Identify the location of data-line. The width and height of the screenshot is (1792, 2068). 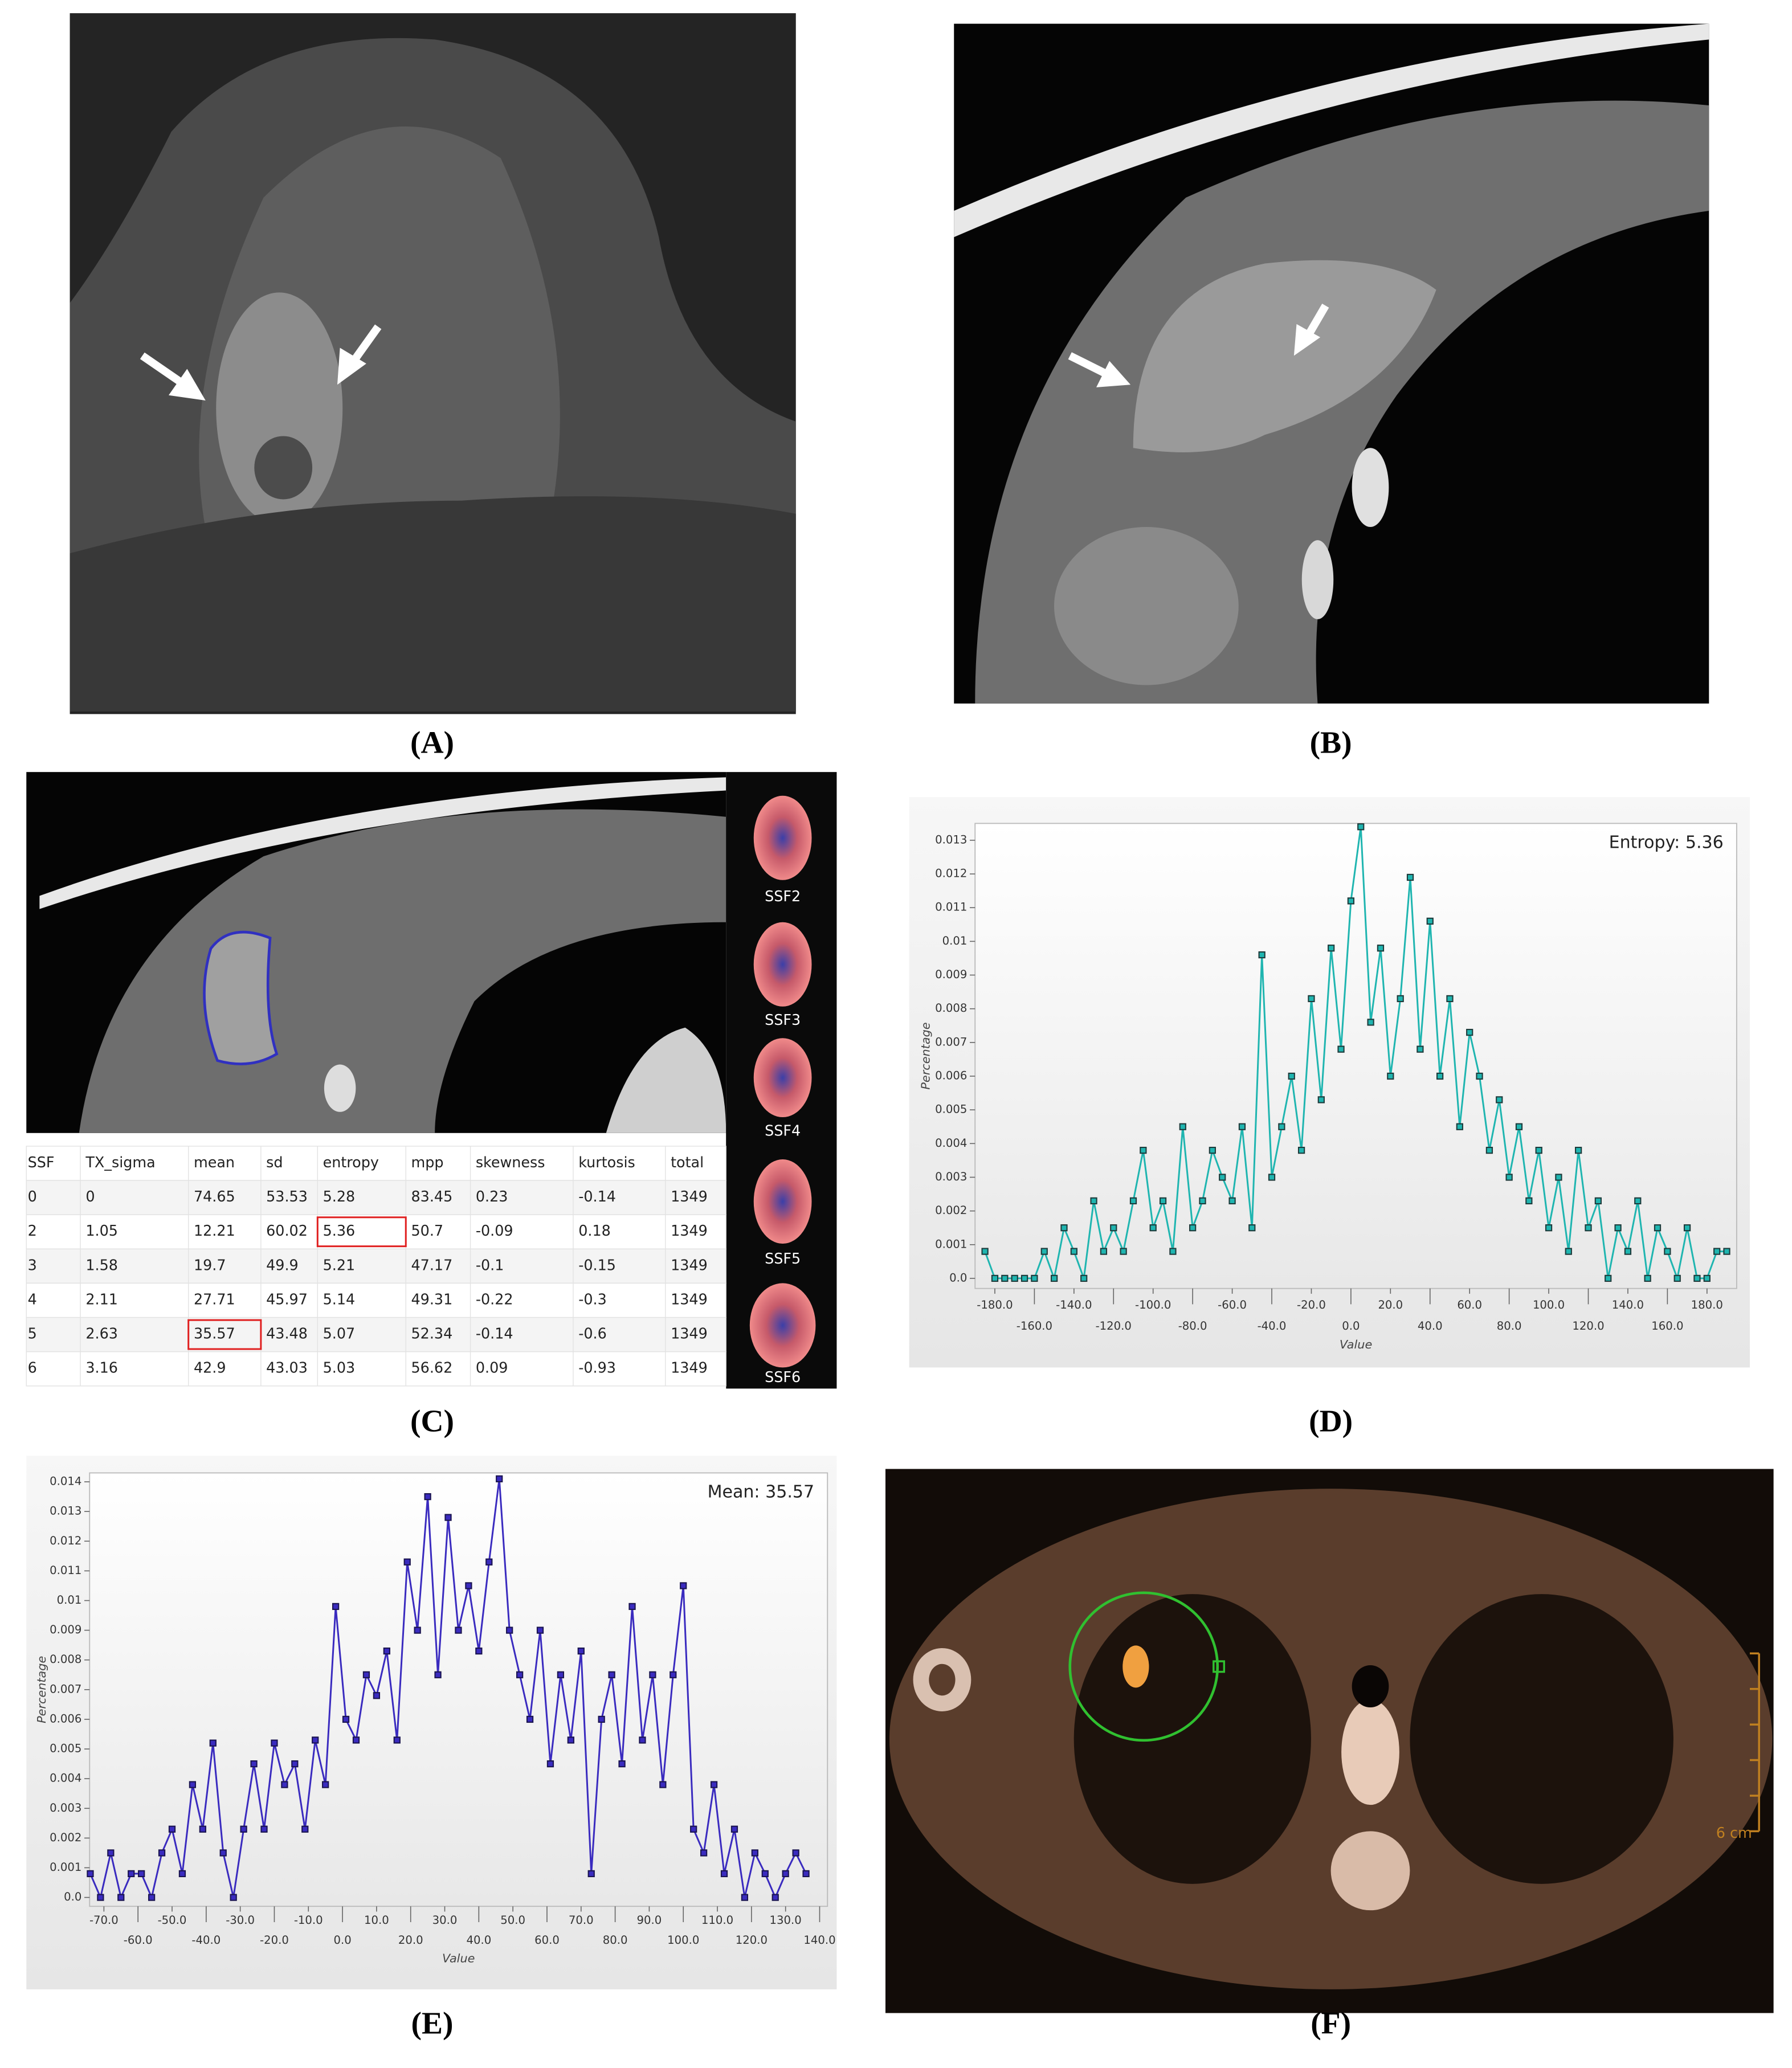
(1355, 1054).